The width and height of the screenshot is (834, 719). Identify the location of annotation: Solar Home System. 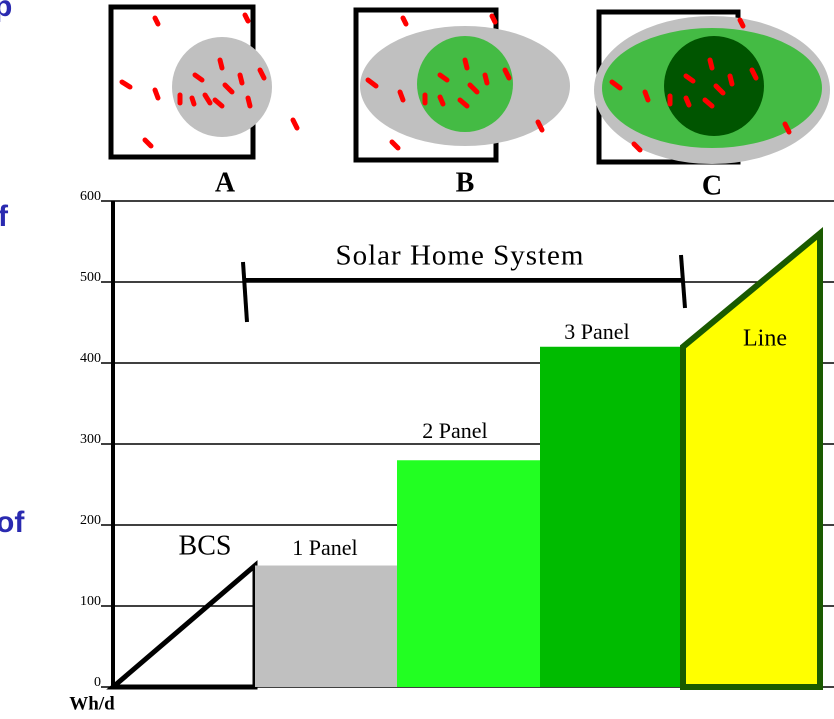
(460, 256).